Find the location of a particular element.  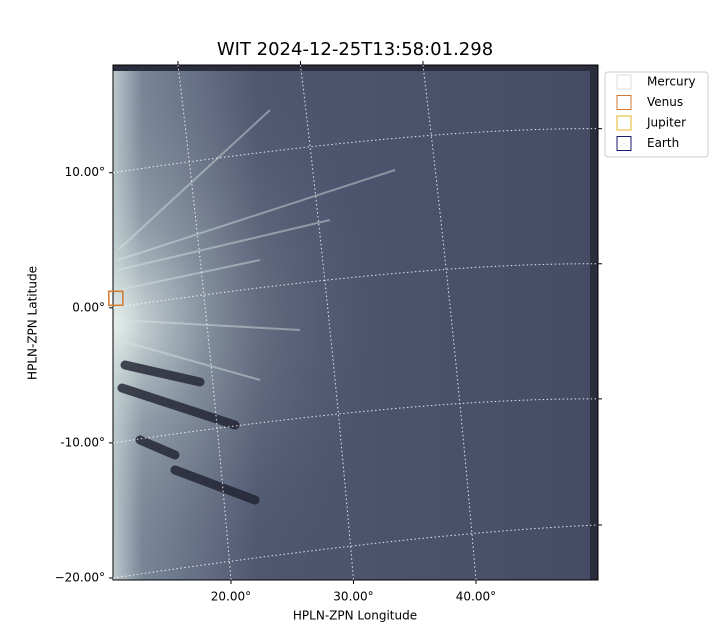

legend-label: Earth is located at coordinates (663, 143).